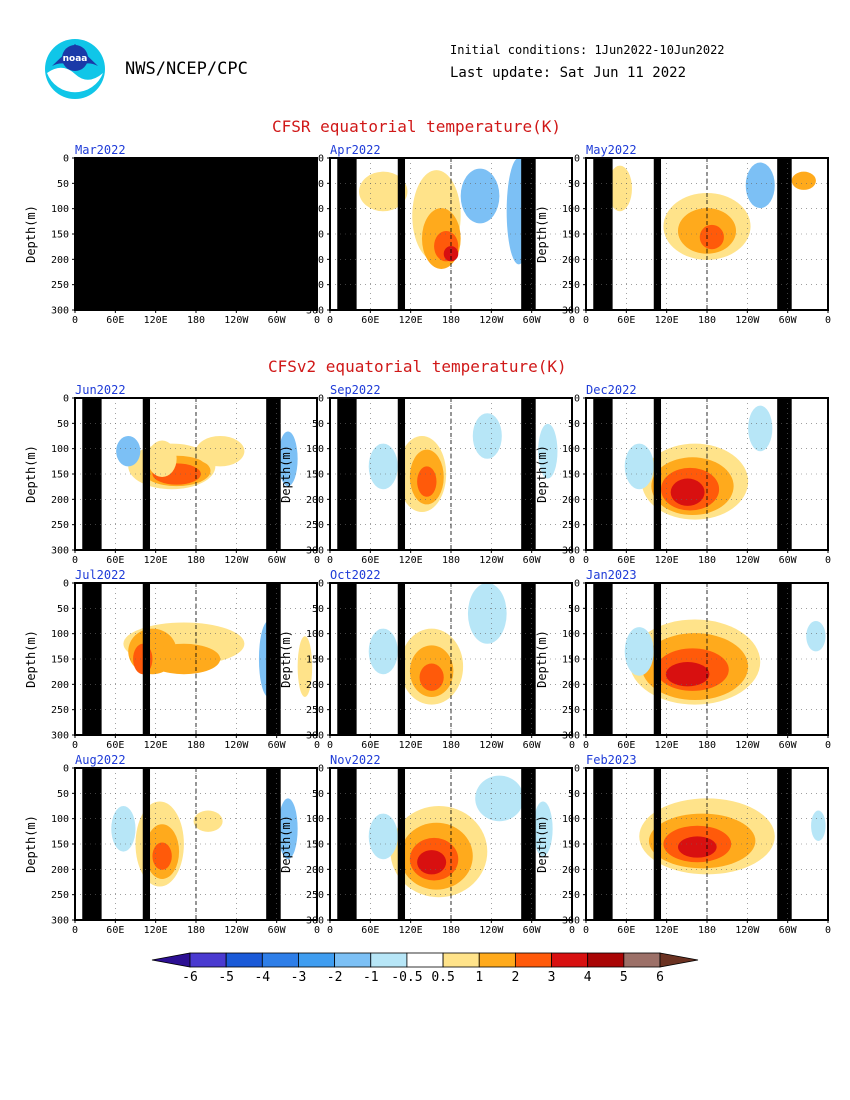  Describe the element at coordinates (624, 977) in the screenshot. I see `colorbar-label: 5` at that location.